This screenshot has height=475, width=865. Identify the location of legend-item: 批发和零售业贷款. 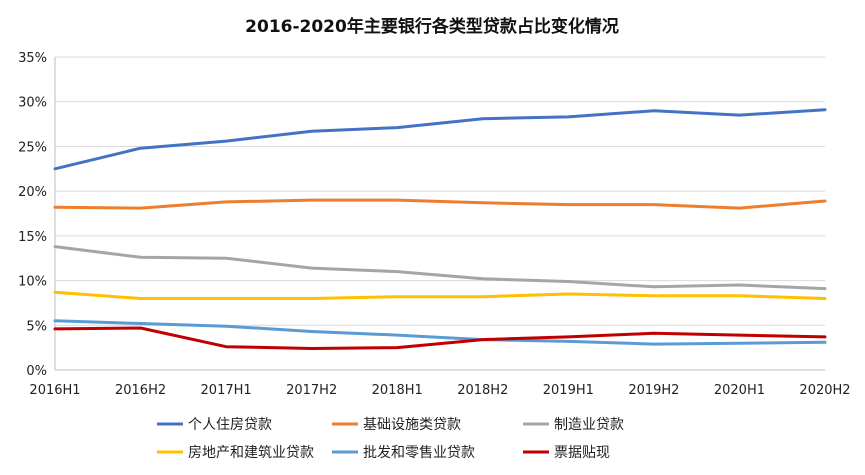
(403, 453).